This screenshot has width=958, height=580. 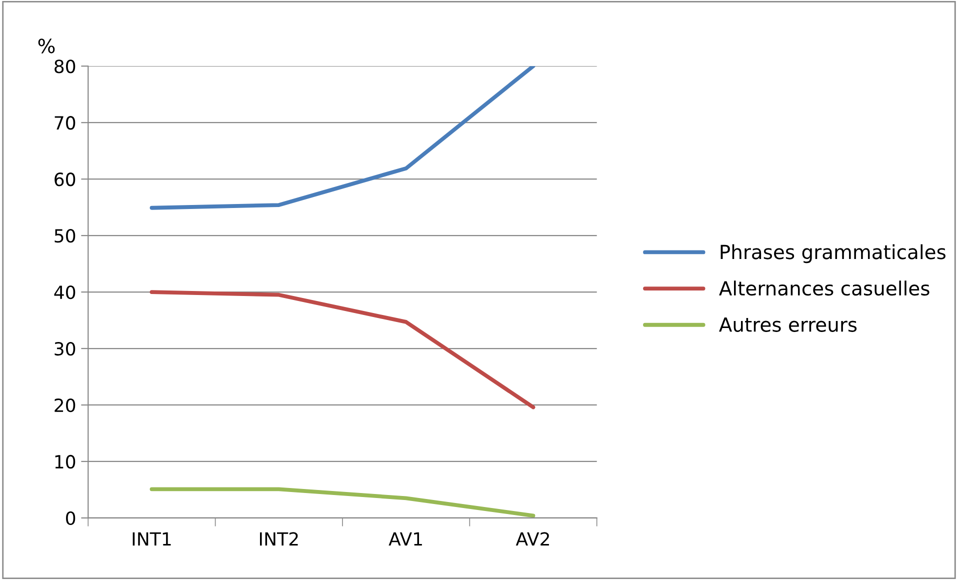 What do you see at coordinates (65, 292) in the screenshot?
I see `y-tick-label: 40` at bounding box center [65, 292].